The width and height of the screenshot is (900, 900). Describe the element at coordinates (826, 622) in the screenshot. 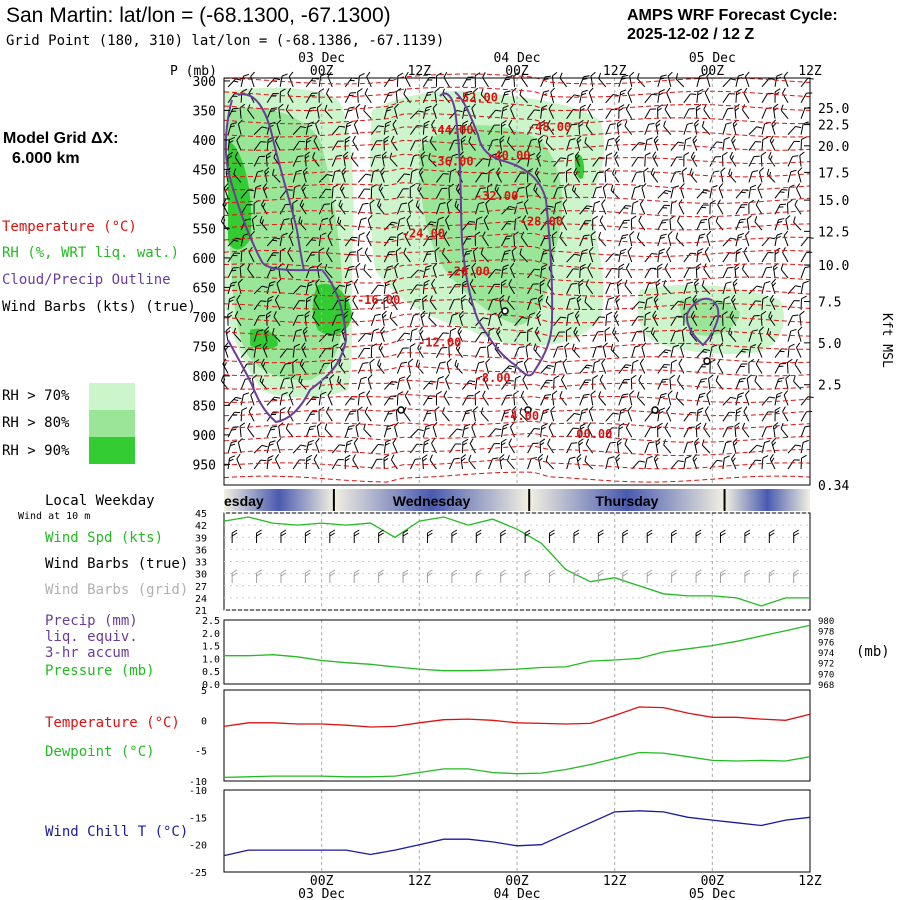

I see `pressure-tick-label: 980` at that location.